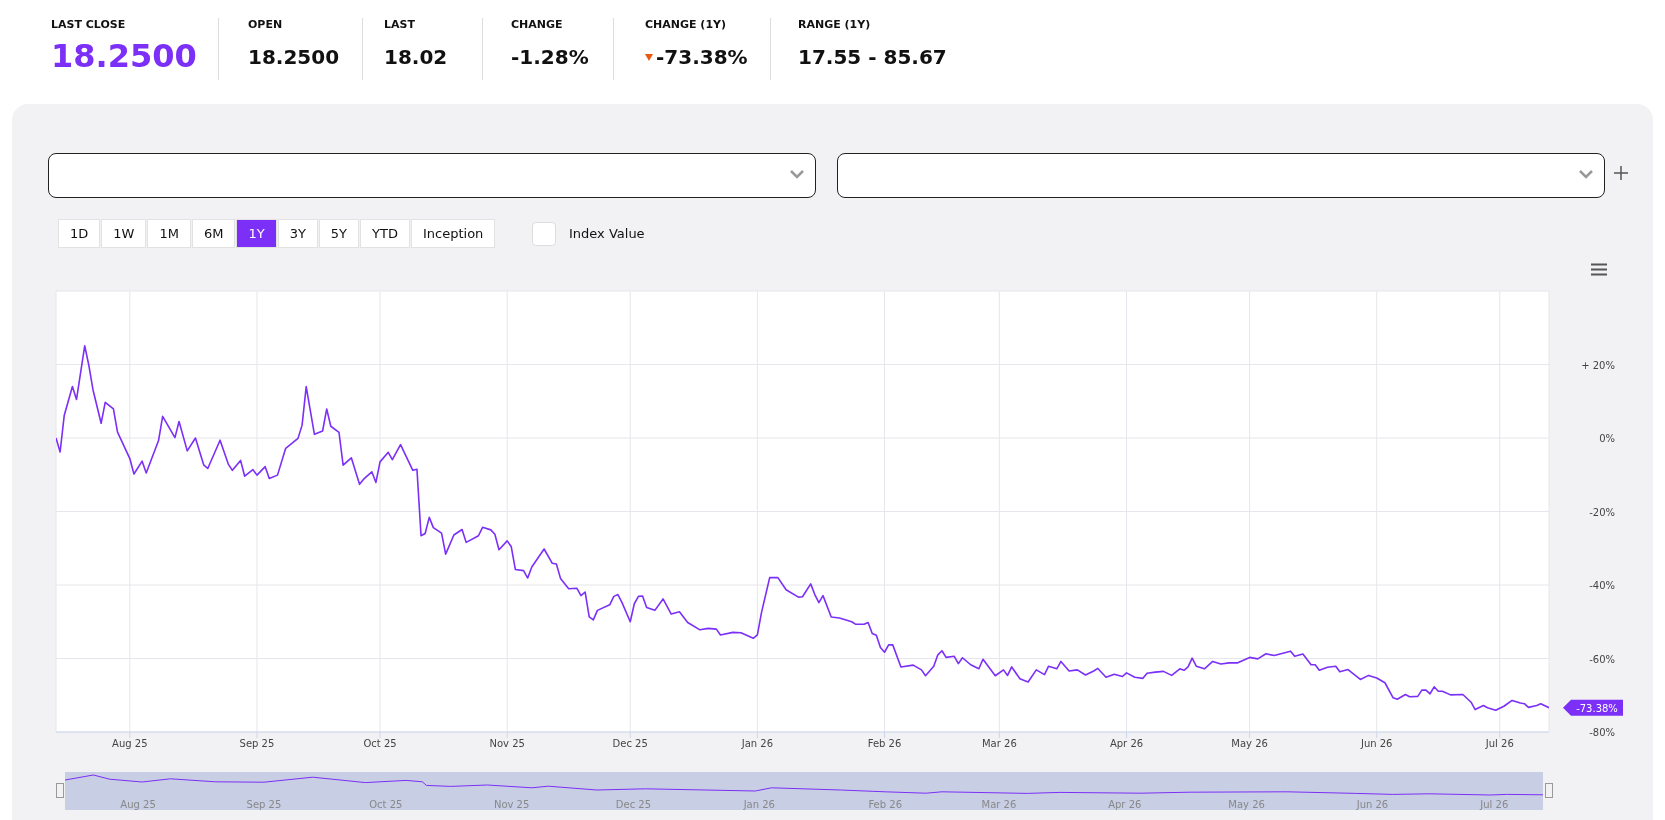 The width and height of the screenshot is (1665, 820). What do you see at coordinates (1602, 512) in the screenshot?
I see `y-tick-label: -20%` at bounding box center [1602, 512].